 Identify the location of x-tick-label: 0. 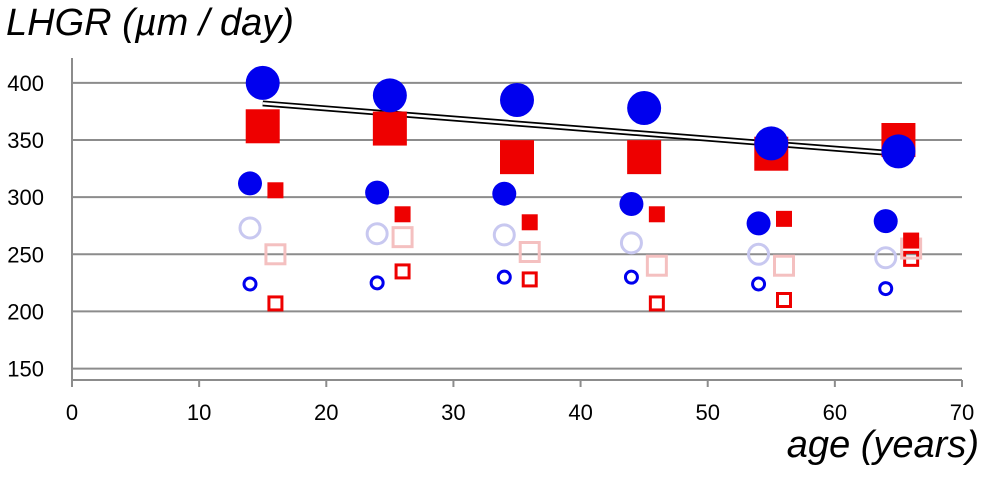
(72, 412).